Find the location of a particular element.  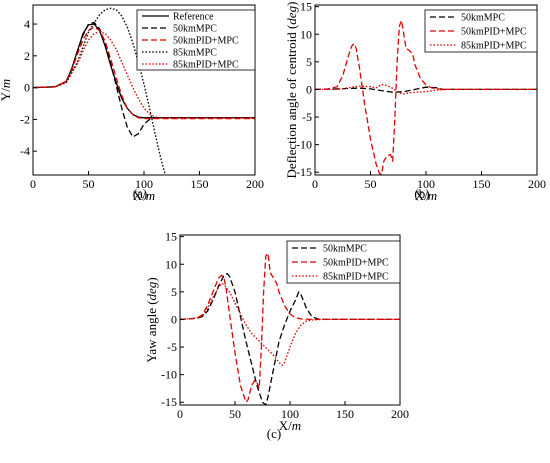

series-group-c is located at coordinates (290, 328).